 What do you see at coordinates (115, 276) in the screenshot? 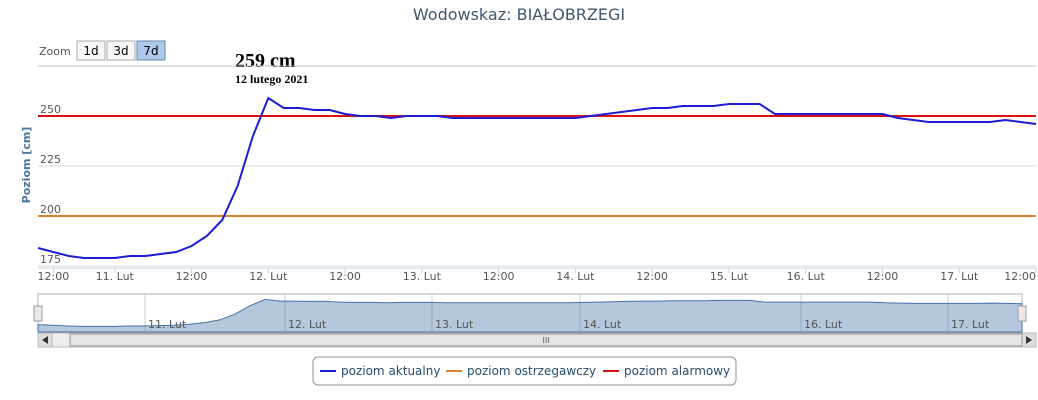
I see `x-tick-label: 11. Lut` at bounding box center [115, 276].